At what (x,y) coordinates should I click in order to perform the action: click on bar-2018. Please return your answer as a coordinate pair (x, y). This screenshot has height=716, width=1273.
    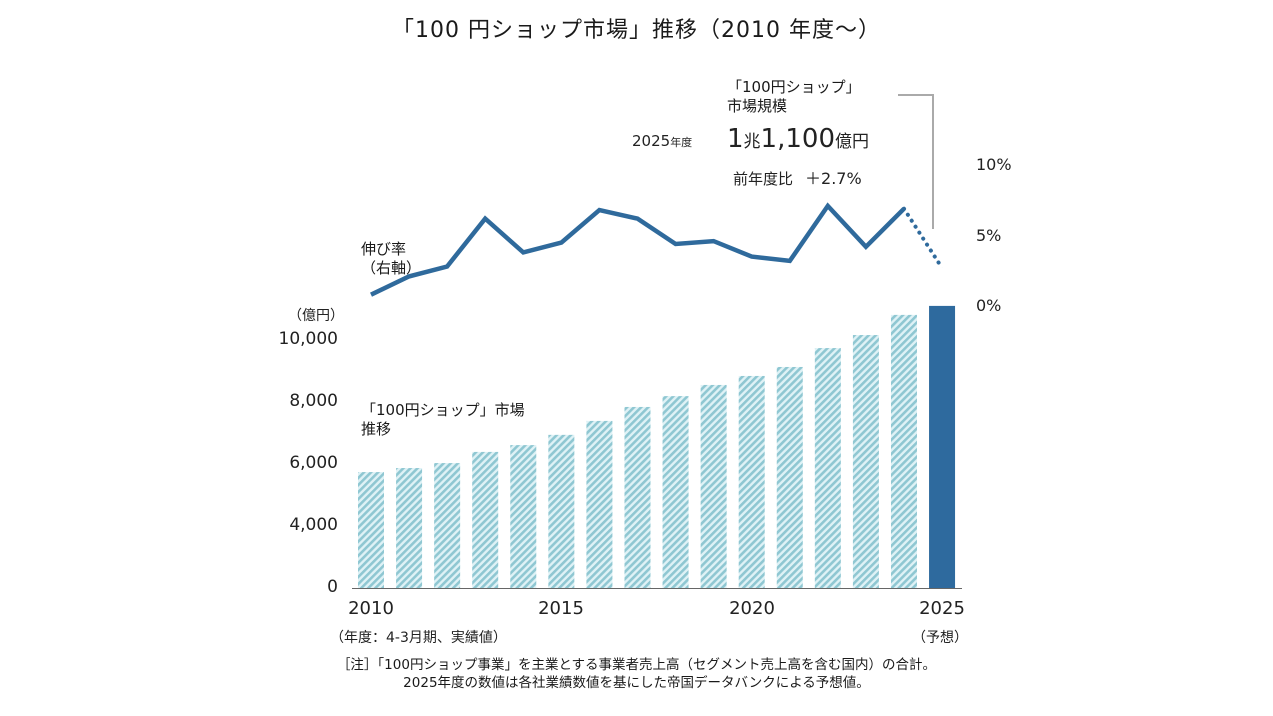
    Looking at the image, I should click on (675, 492).